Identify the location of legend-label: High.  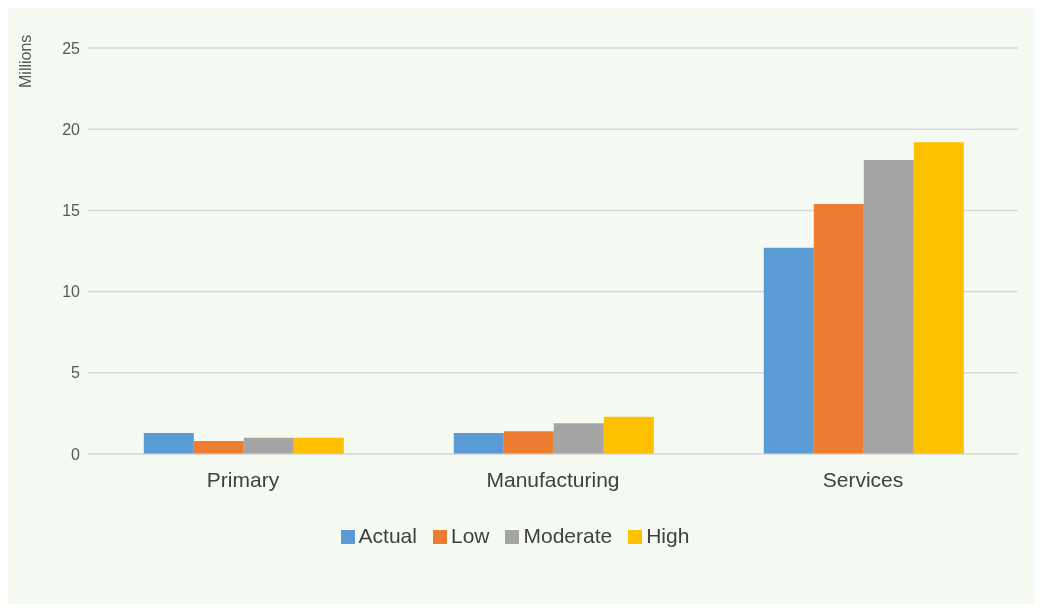
(668, 535).